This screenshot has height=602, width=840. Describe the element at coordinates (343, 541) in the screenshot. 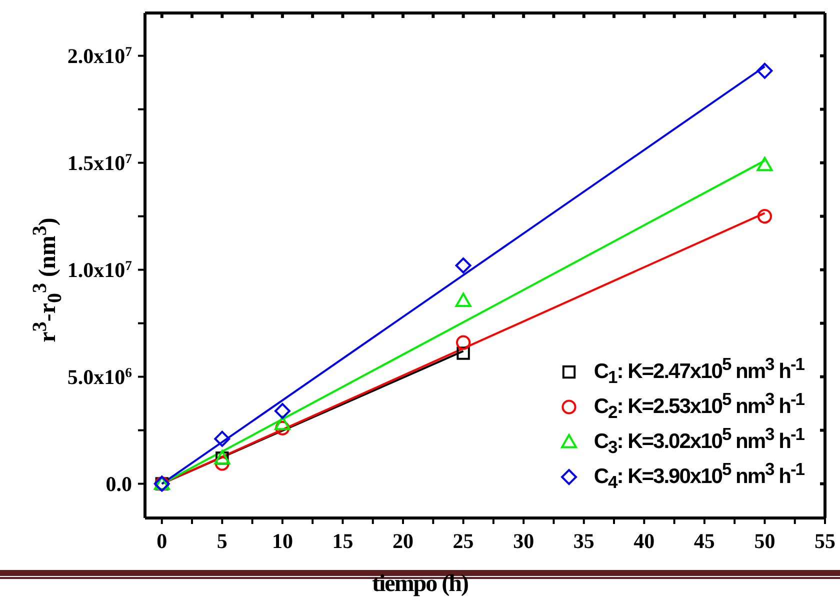

I see `x-tick-label: 15` at that location.